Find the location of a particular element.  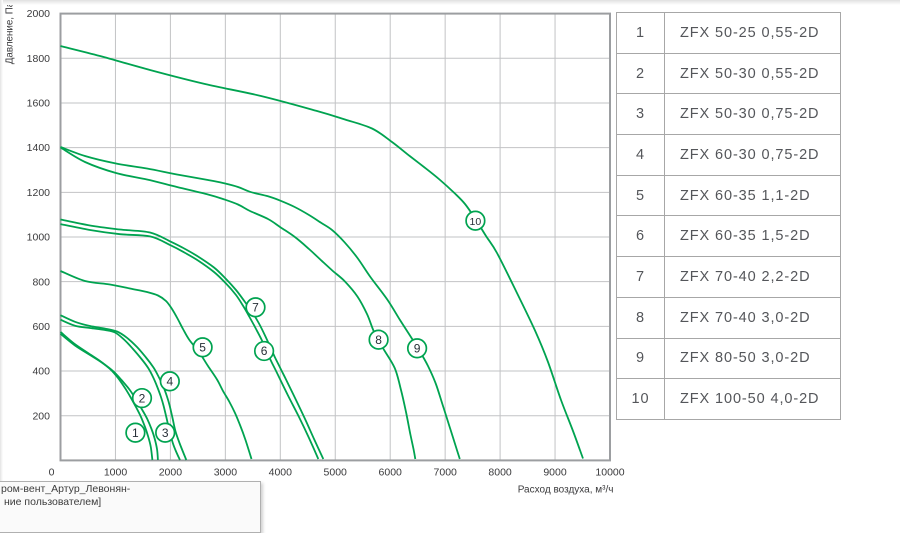

svg-text: 10 is located at coordinates (476, 222).